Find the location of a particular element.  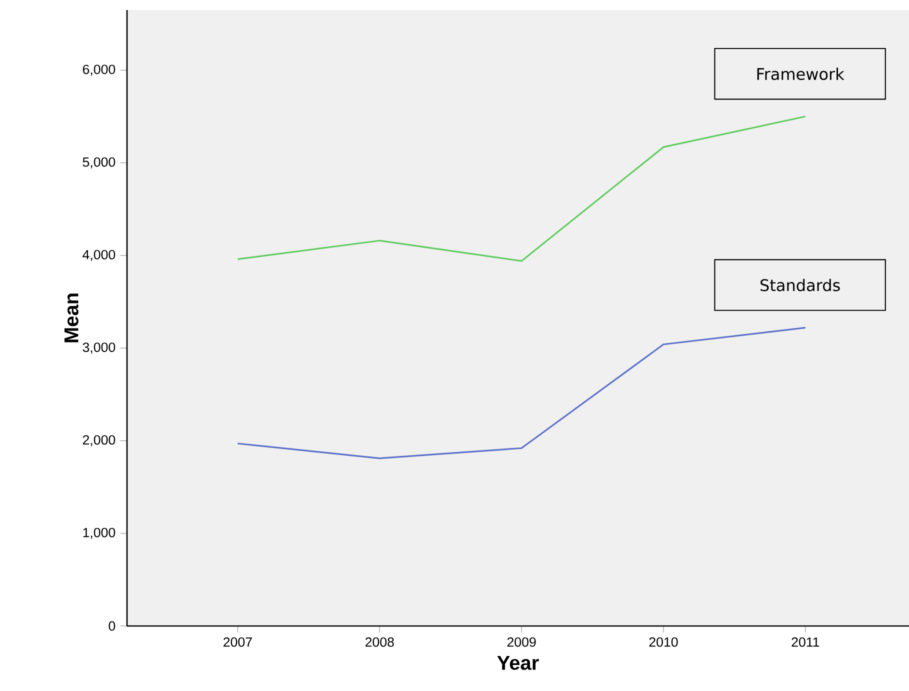

y-tick-label: 4,000 is located at coordinates (99, 255).